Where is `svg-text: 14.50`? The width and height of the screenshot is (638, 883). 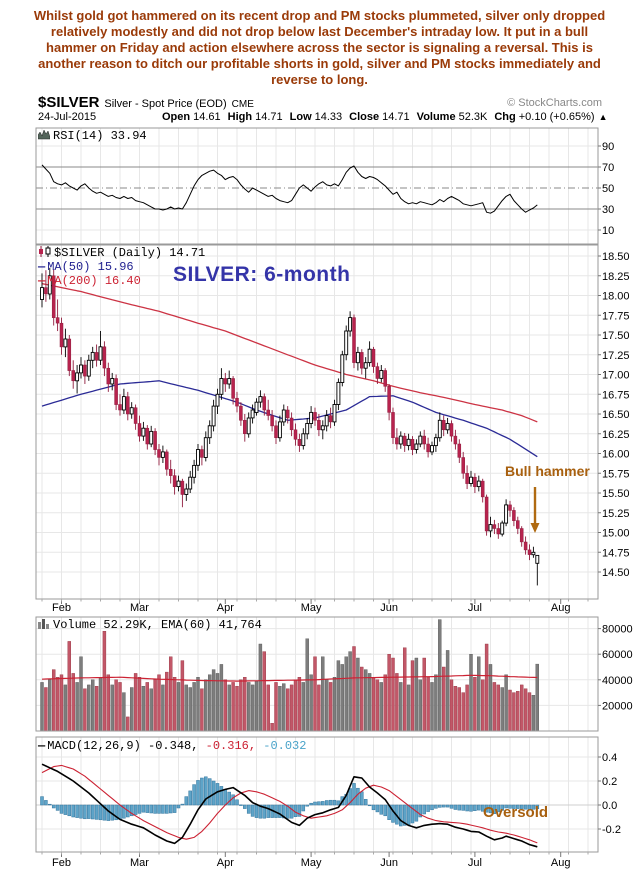
svg-text: 14.50 is located at coordinates (616, 573).